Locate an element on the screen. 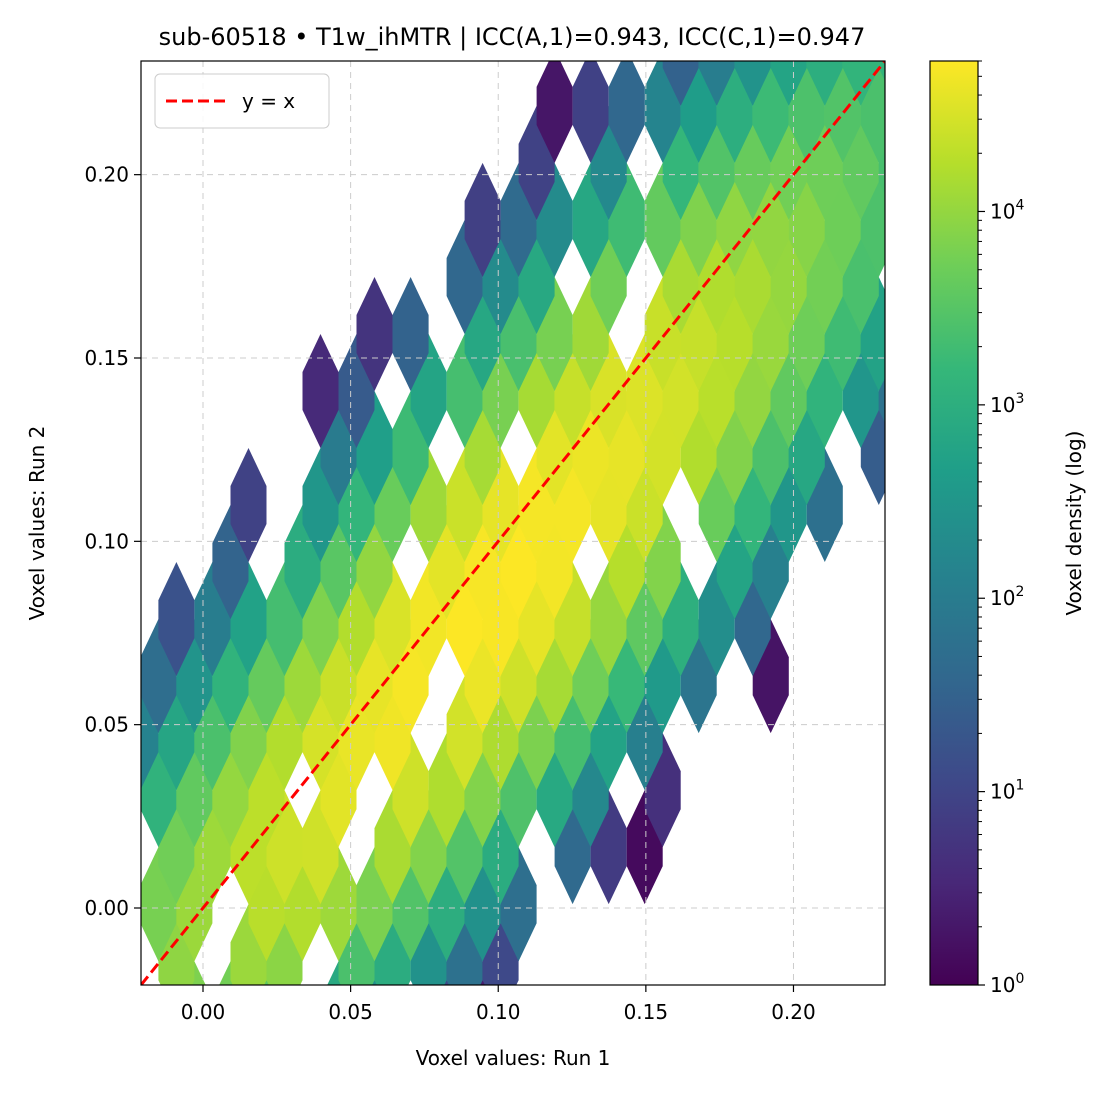 The height and width of the screenshot is (1093, 1104). x-tick-label: 0.15 is located at coordinates (646, 1012).